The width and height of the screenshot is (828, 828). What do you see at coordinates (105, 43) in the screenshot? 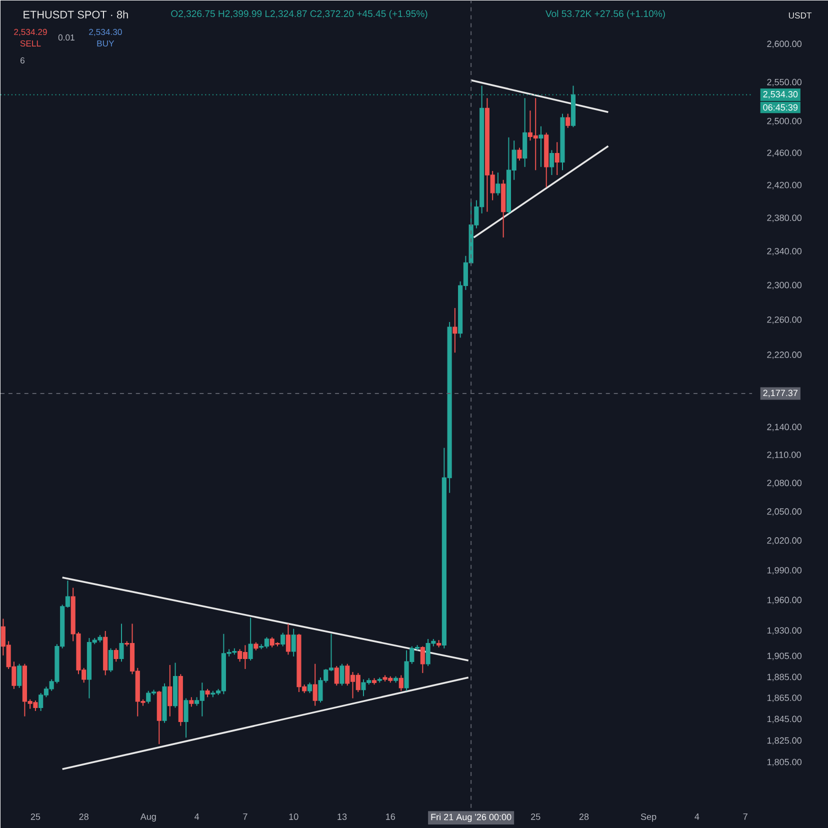
I see `annotation: BUY` at bounding box center [105, 43].